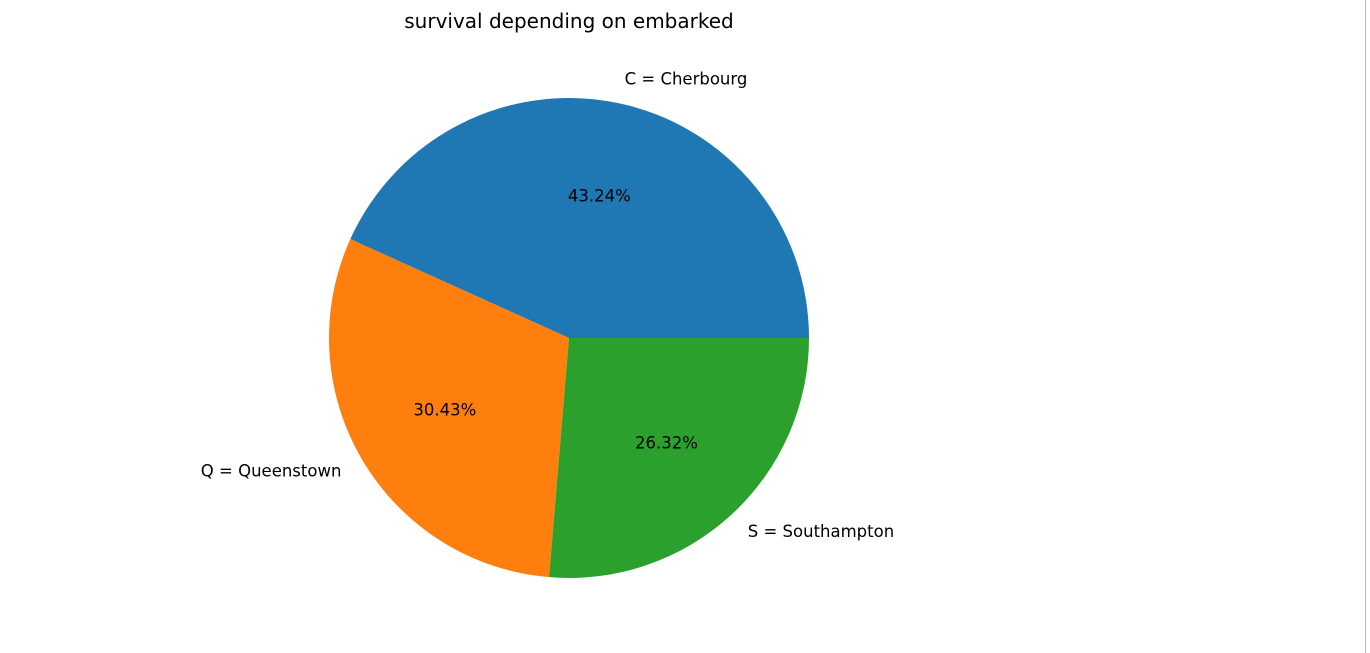 This screenshot has height=653, width=1370. What do you see at coordinates (579, 218) in the screenshot?
I see `pie-slice-c-cherbourg` at bounding box center [579, 218].